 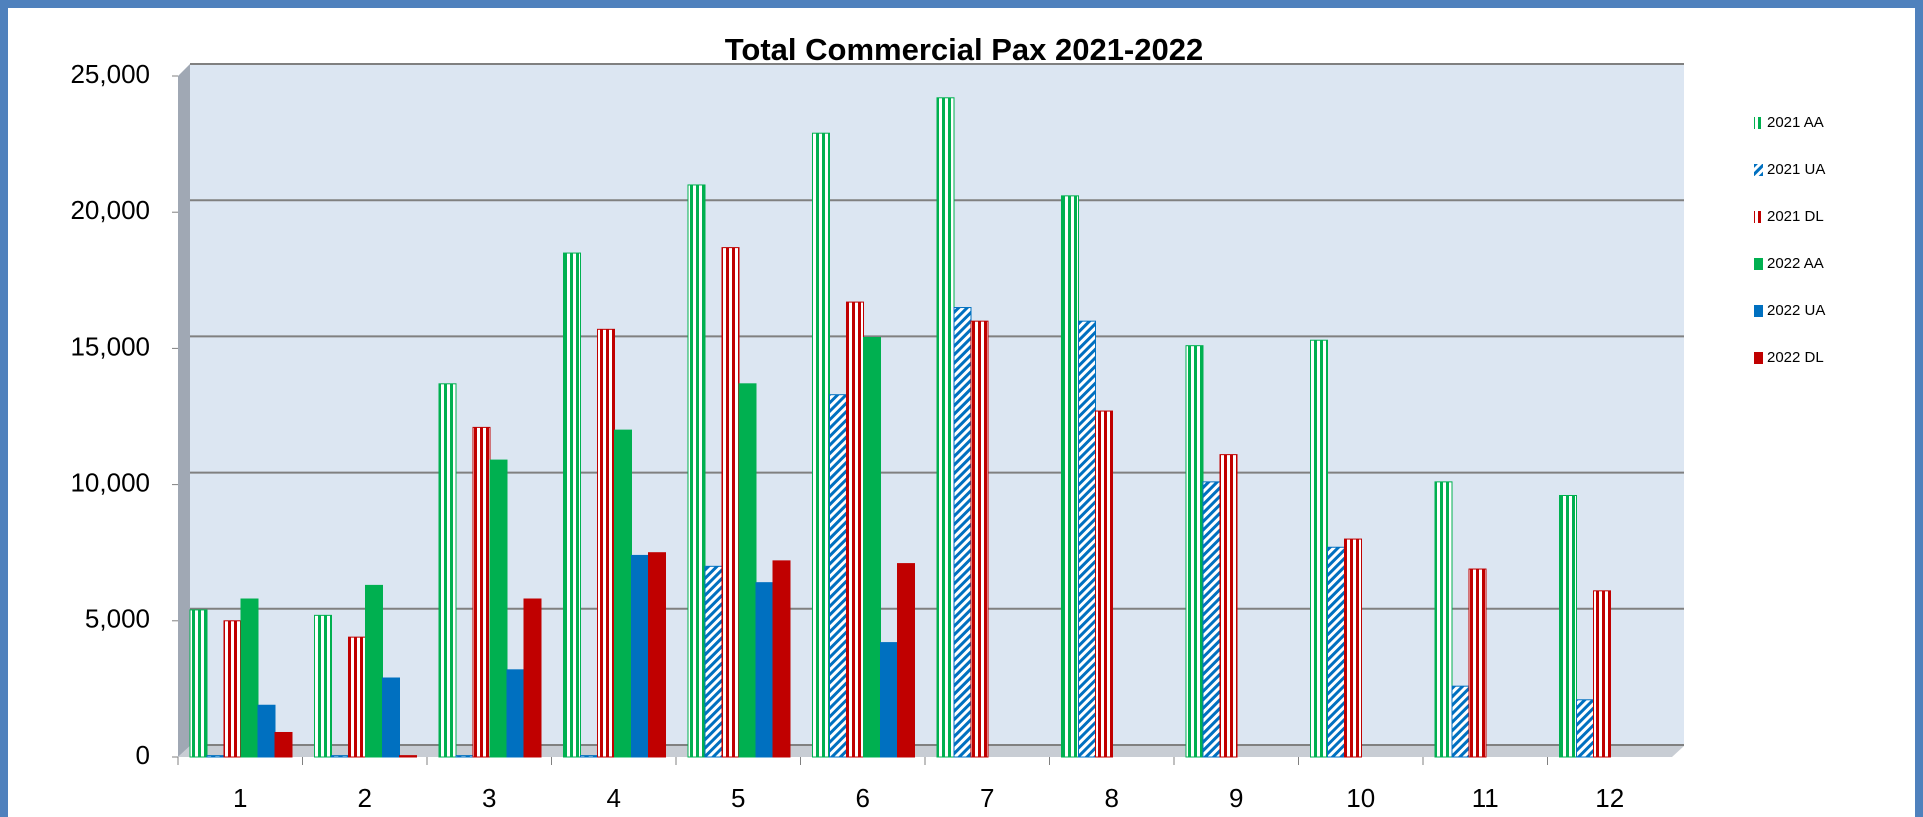 What do you see at coordinates (1796, 310) in the screenshot?
I see `legend-label: 2022 UA` at bounding box center [1796, 310].